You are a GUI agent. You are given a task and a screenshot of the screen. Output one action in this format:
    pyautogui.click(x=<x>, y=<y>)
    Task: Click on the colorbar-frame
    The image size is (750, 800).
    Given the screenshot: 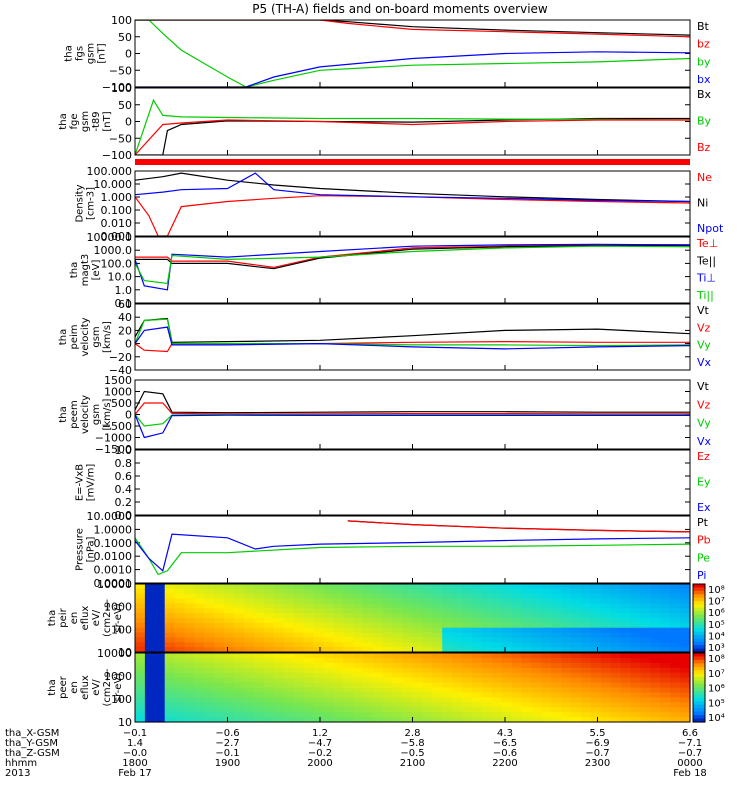 What is the action you would take?
    pyautogui.click(x=699, y=687)
    